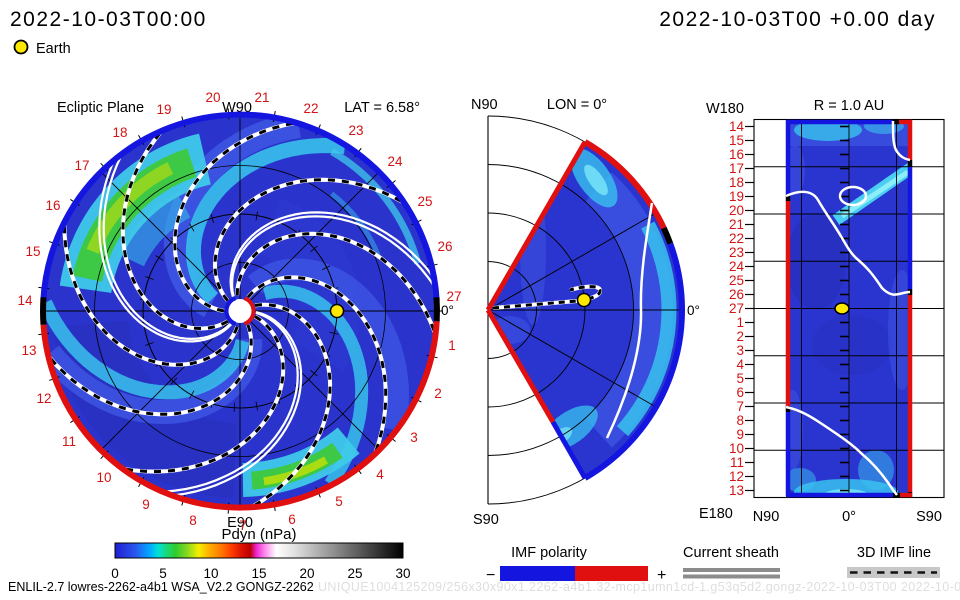  Describe the element at coordinates (736, 490) in the screenshot. I see `radial-day-label: 13` at that location.